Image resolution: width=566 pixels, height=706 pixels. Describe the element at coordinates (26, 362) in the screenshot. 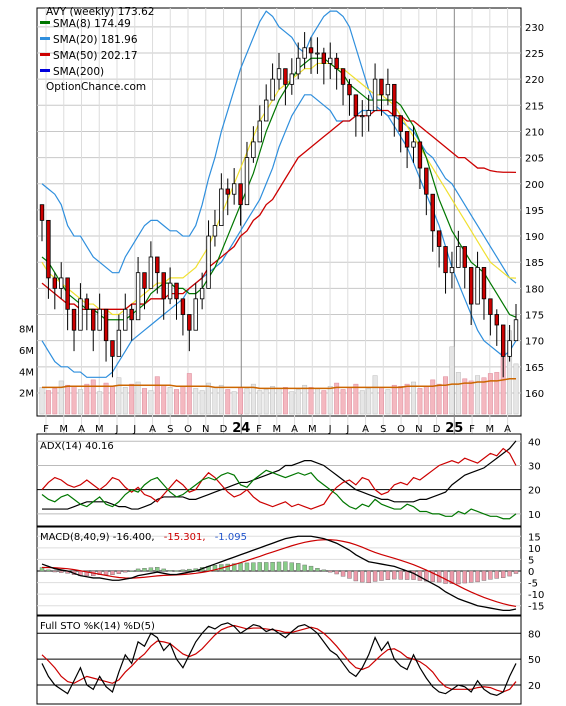

I see `volume-axis: 2M 4M 6M 8M` at that location.